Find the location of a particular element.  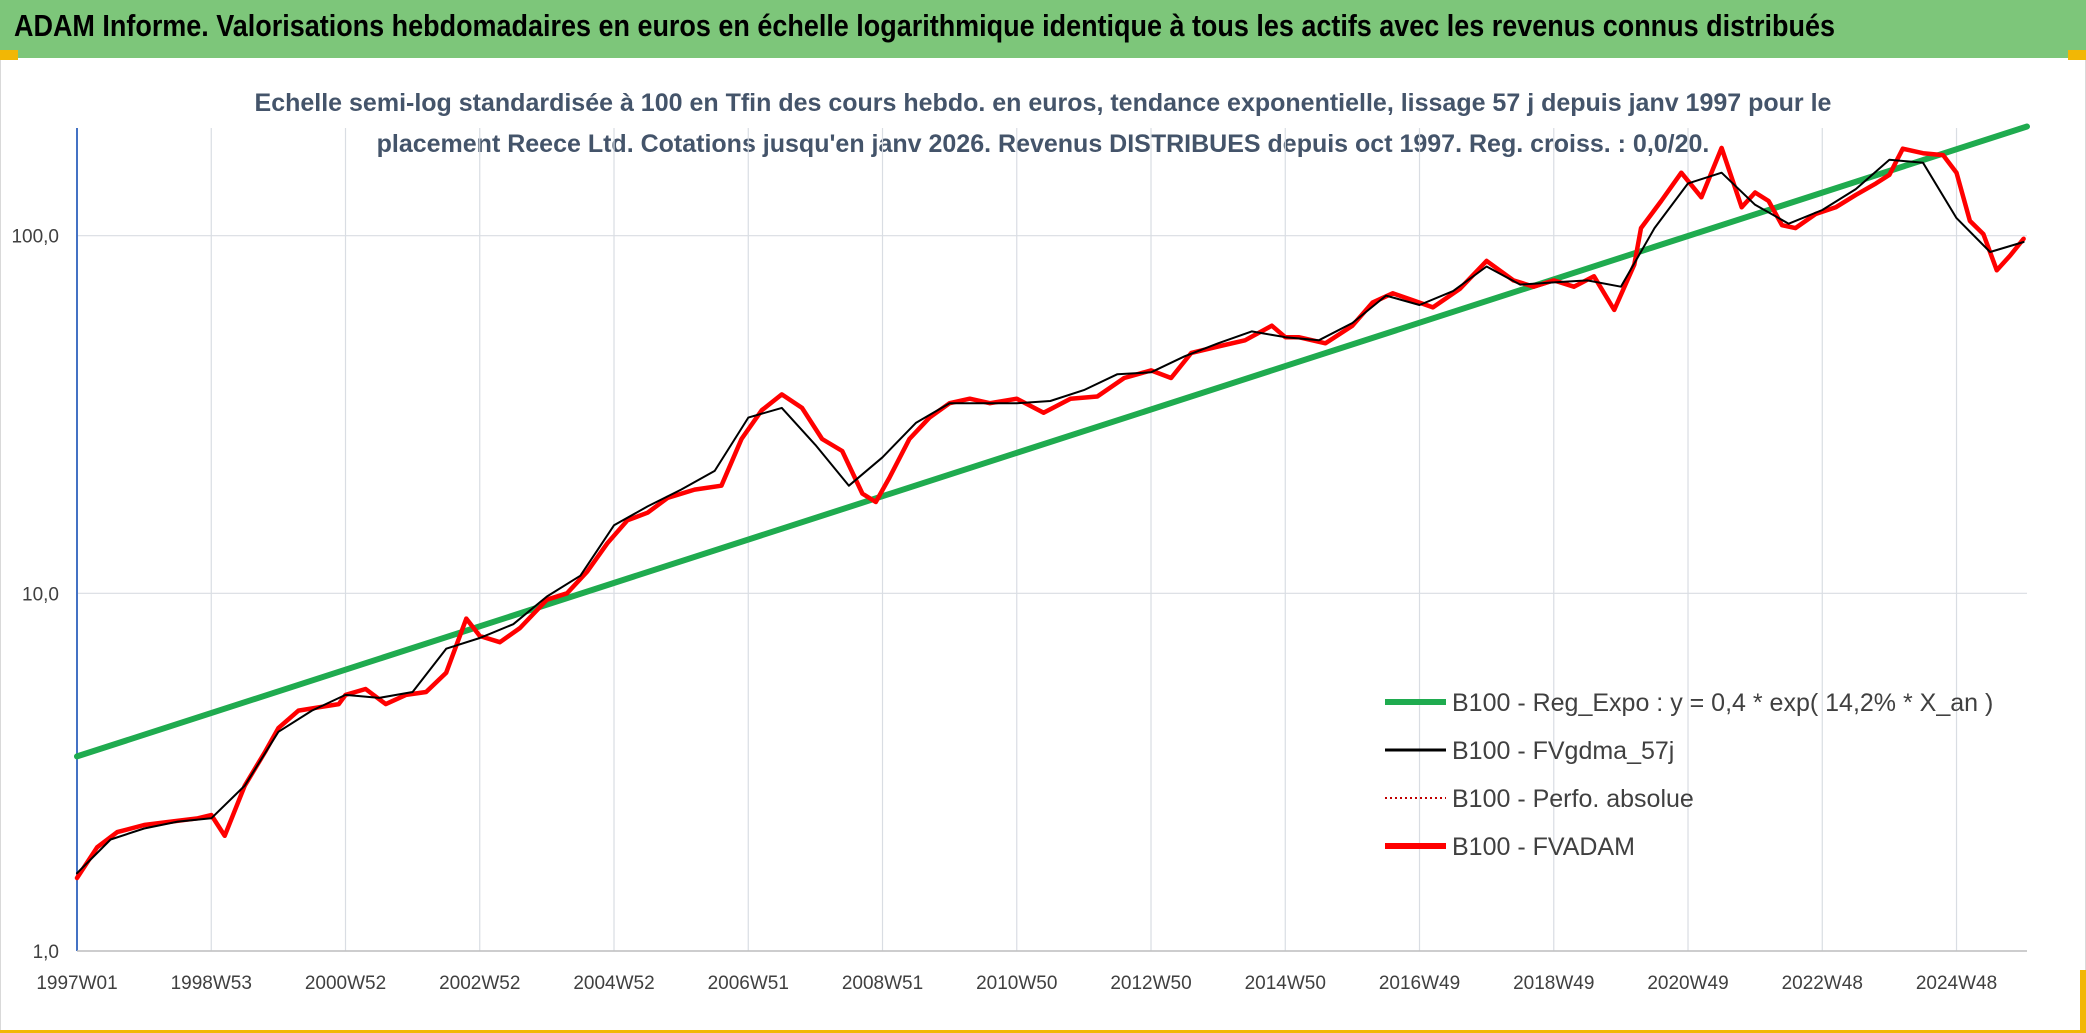

legend-label: B100 - FVADAM is located at coordinates (1543, 847).